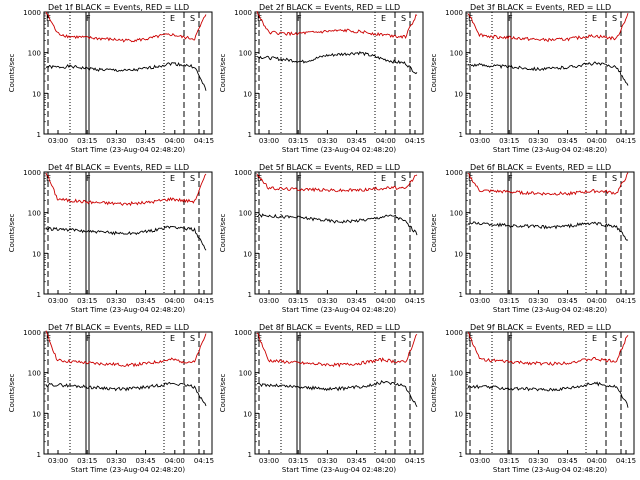 This screenshot has width=640, height=480. What do you see at coordinates (540, 167) in the screenshot?
I see `chart-title: Det 6f BLACK = Events, RED = LLD` at bounding box center [540, 167].